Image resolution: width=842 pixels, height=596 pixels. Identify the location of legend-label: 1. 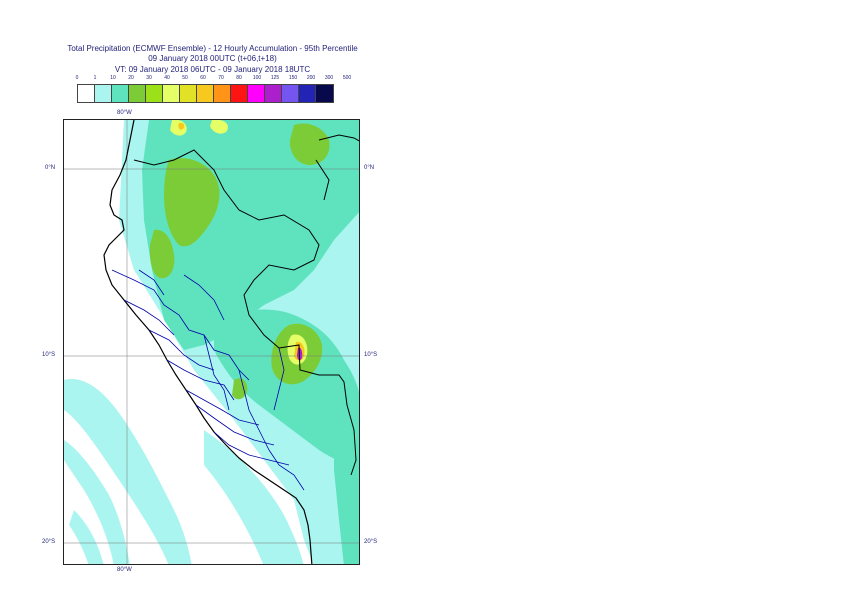
(95, 78).